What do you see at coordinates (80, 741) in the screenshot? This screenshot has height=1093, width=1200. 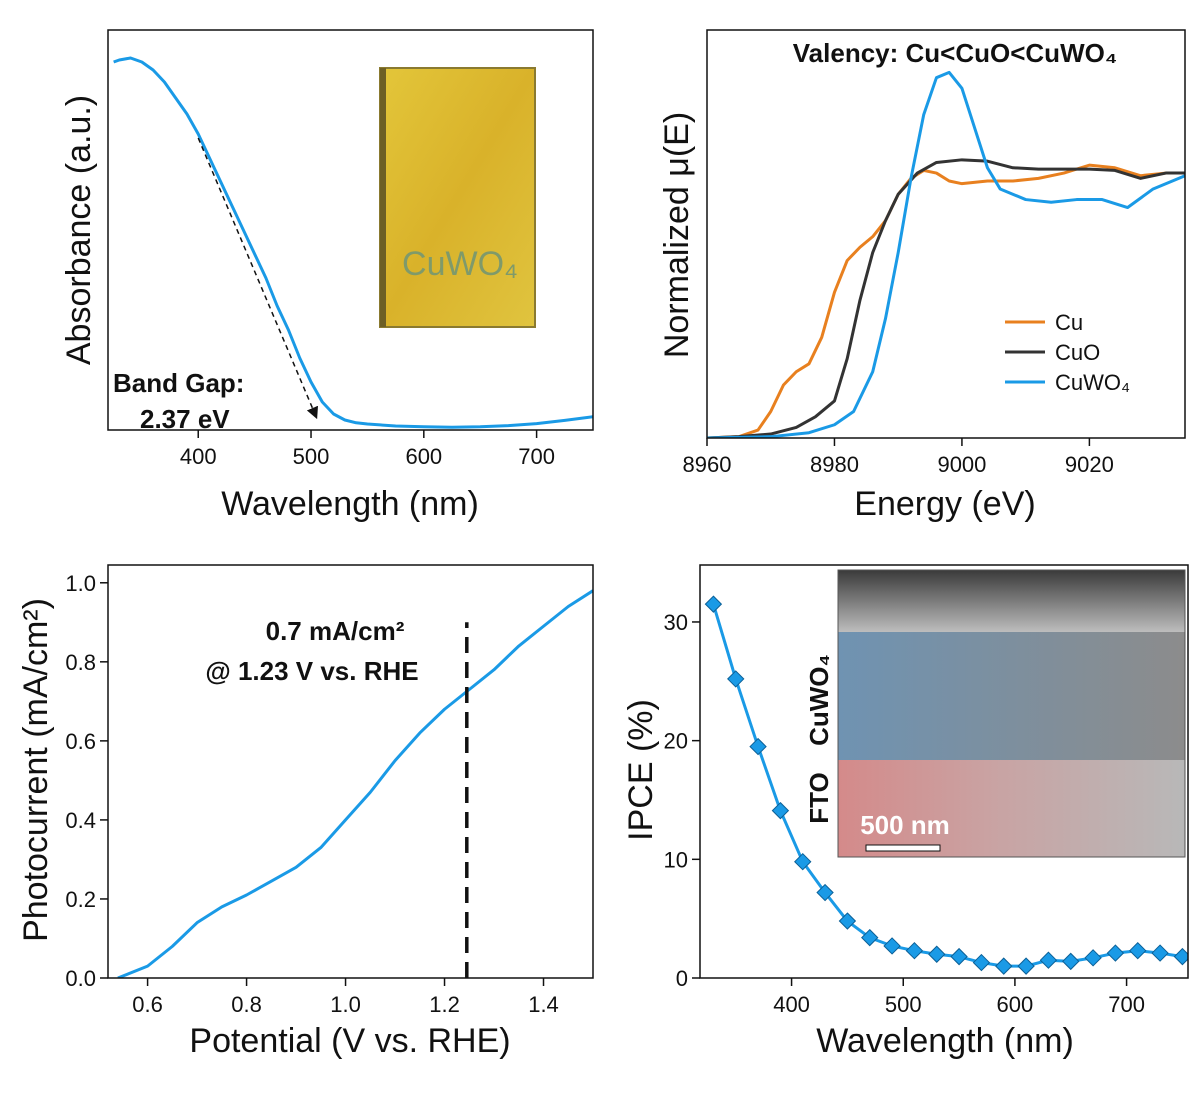 I see `y-tick-label: 0.6` at bounding box center [80, 741].